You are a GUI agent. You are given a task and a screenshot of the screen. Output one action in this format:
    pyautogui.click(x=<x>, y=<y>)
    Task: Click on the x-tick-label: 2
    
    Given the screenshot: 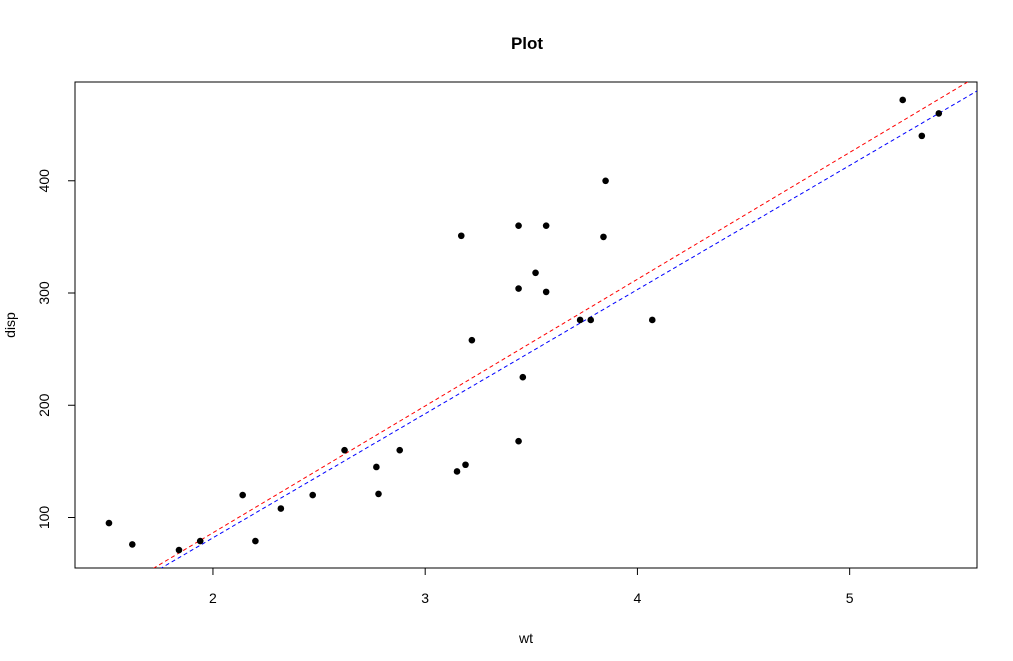 What is the action you would take?
    pyautogui.click(x=213, y=598)
    